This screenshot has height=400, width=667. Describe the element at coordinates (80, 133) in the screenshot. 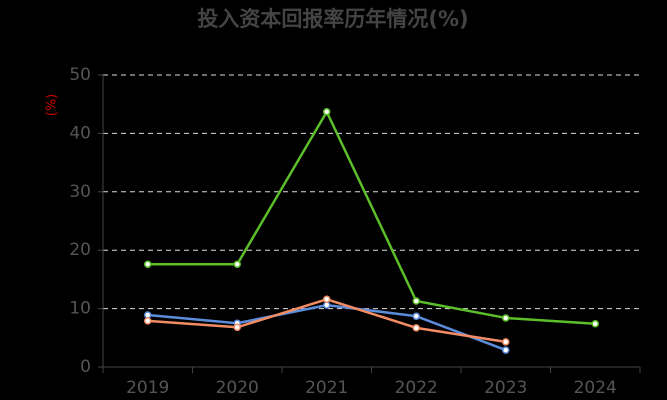

I see `y-tick-label: 40` at that location.